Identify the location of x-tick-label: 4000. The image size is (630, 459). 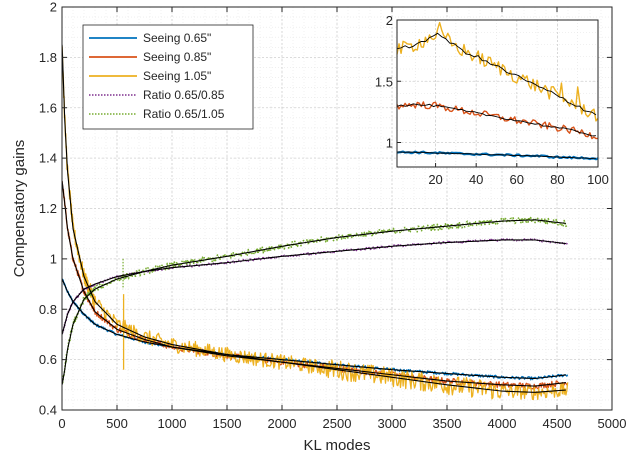
(502, 423).